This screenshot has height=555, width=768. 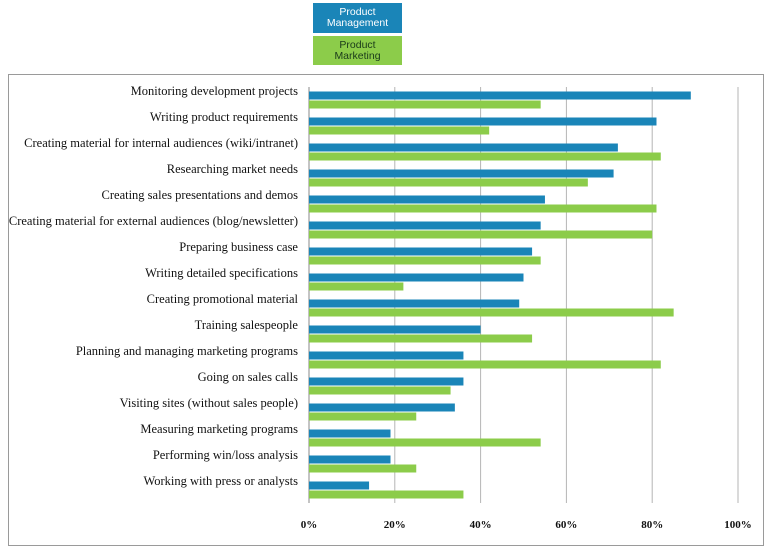 What do you see at coordinates (357, 23) in the screenshot?
I see `legend-pm-line2: Management` at bounding box center [357, 23].